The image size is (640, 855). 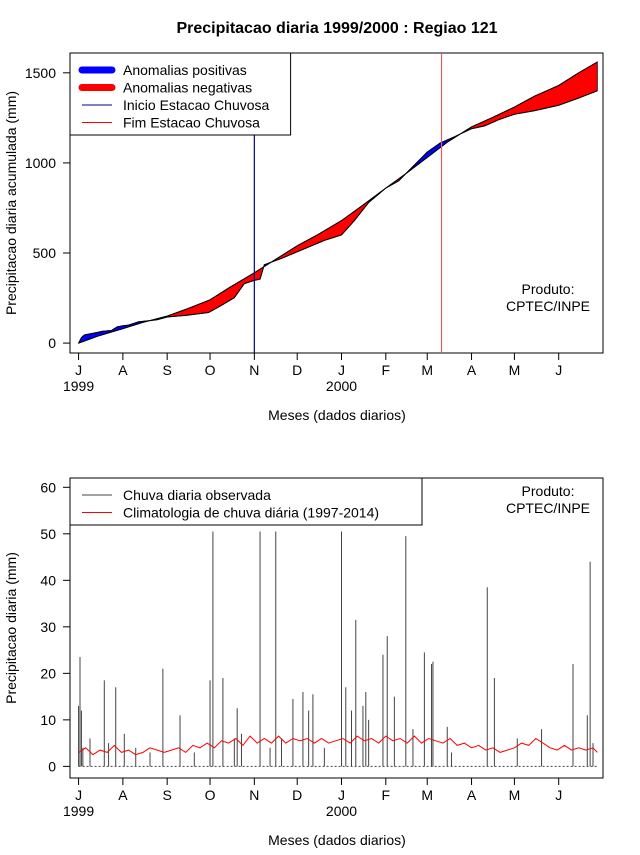 I want to click on legend-box, so click(x=246, y=501).